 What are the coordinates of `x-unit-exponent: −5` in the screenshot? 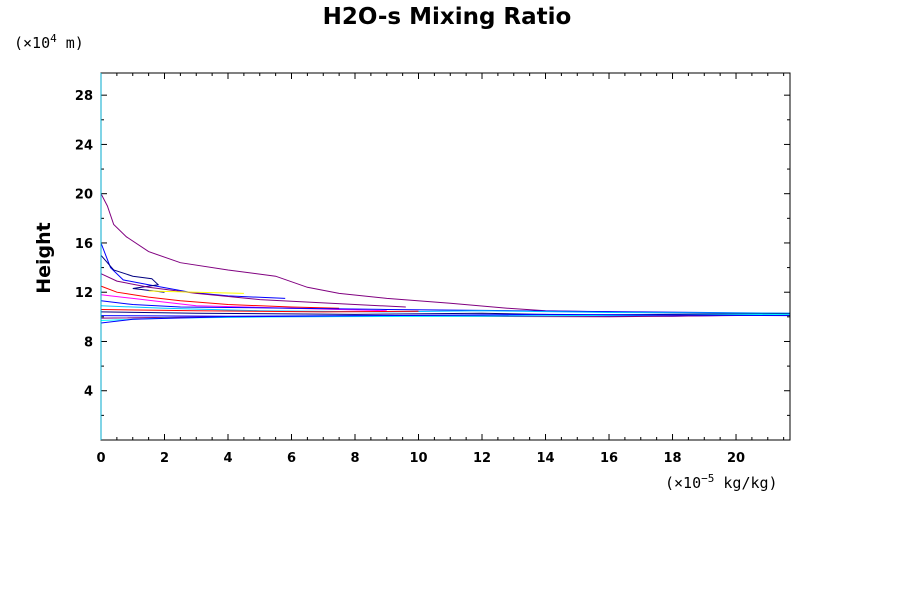 It's located at (707, 478).